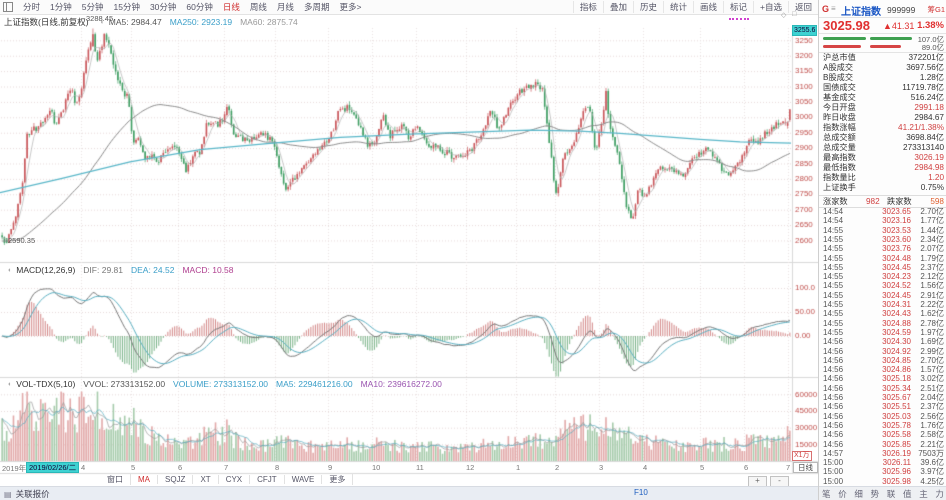 The width and height of the screenshot is (946, 500). What do you see at coordinates (826, 493) in the screenshot?
I see `side-tab-笔: 笔` at bounding box center [826, 493].